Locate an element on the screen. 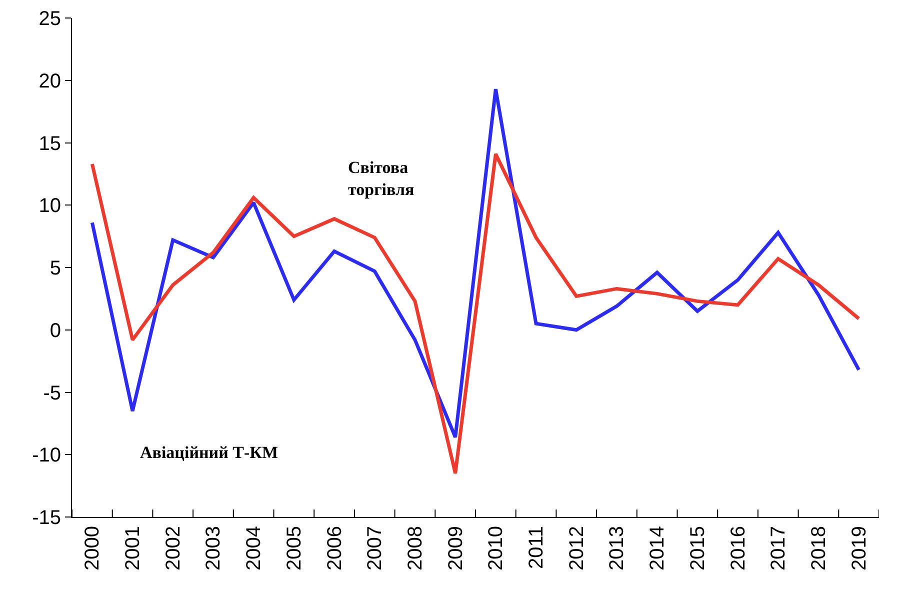 This screenshot has height=595, width=897. x-tick-label: 2004 is located at coordinates (254, 548).